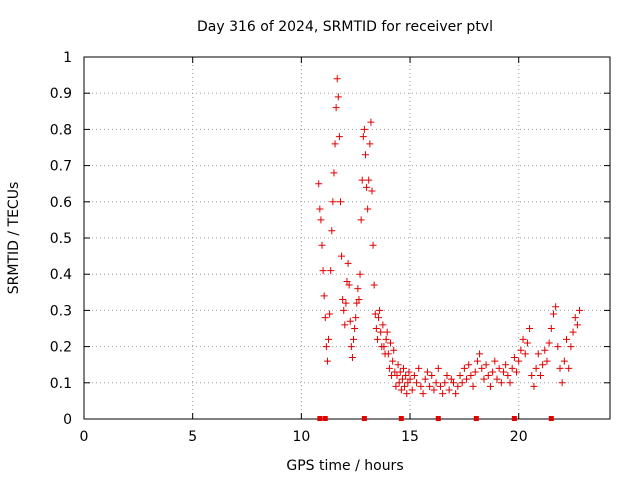 The width and height of the screenshot is (640, 480). What do you see at coordinates (67, 58) in the screenshot?
I see `y-tick-label: 1` at bounding box center [67, 58].